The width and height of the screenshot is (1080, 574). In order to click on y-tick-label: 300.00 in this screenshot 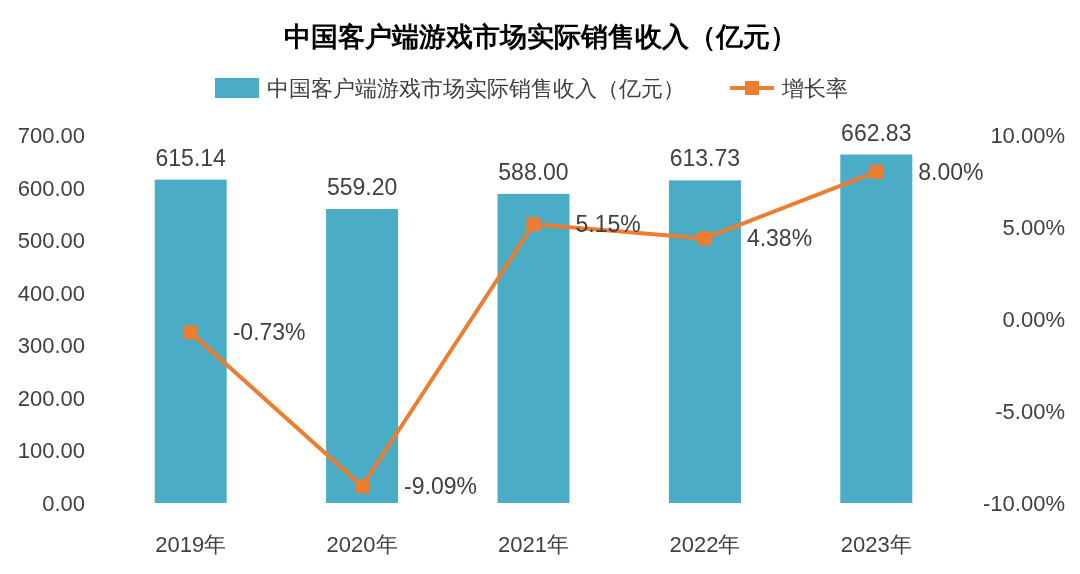, I will do `click(51, 346)`.